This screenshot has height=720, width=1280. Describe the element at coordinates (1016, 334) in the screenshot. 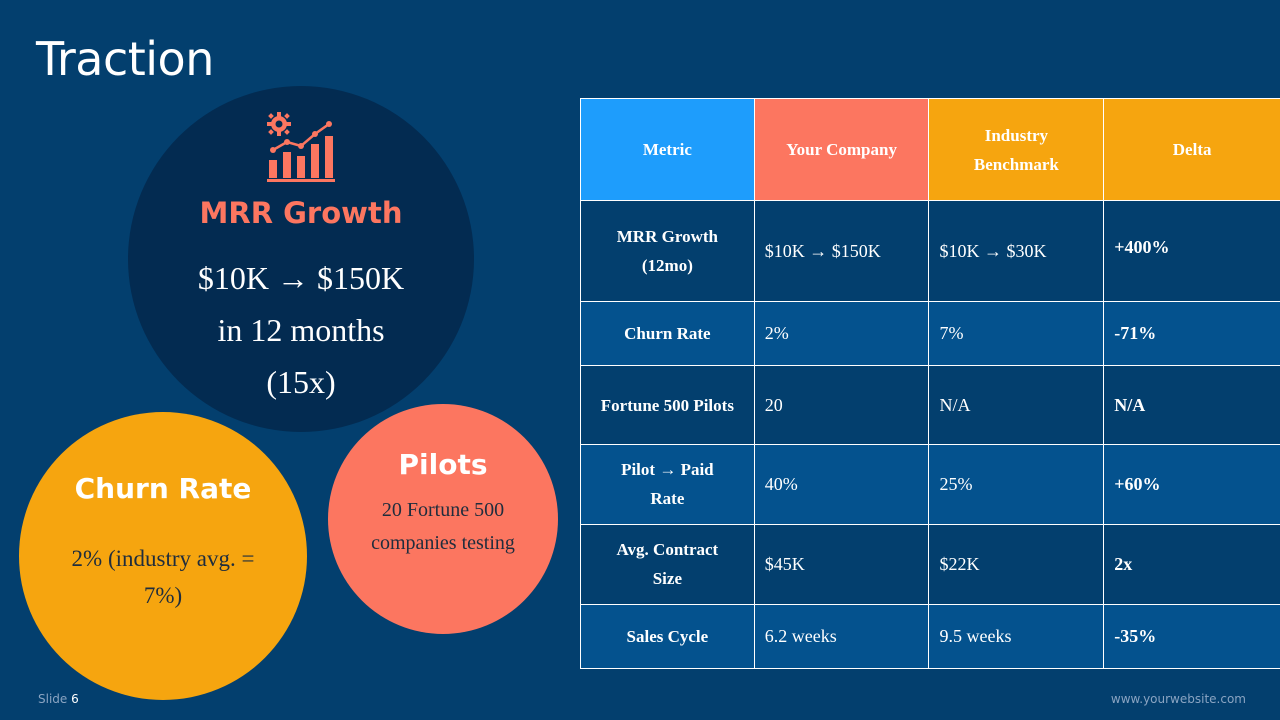

I see `benchmark-cell: 7%` at that location.